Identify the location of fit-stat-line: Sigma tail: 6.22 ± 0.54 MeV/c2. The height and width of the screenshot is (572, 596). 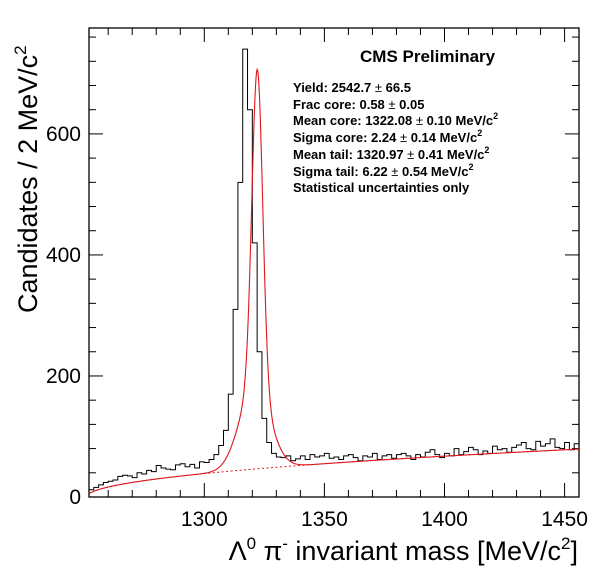
(383, 170).